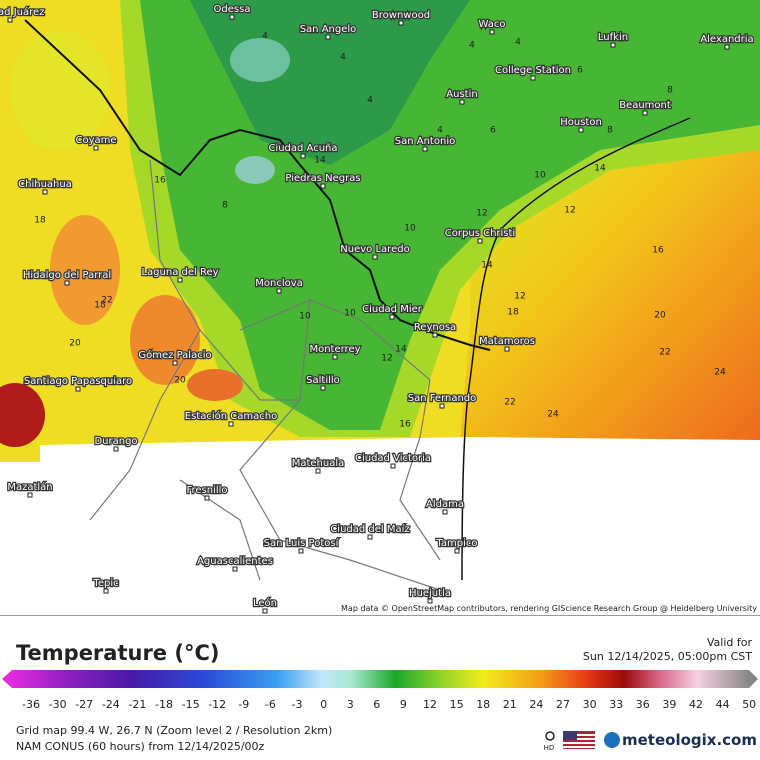 Image resolution: width=760 pixels, height=760 pixels. Describe the element at coordinates (563, 704) in the screenshot. I see `scale-label: 27` at that location.